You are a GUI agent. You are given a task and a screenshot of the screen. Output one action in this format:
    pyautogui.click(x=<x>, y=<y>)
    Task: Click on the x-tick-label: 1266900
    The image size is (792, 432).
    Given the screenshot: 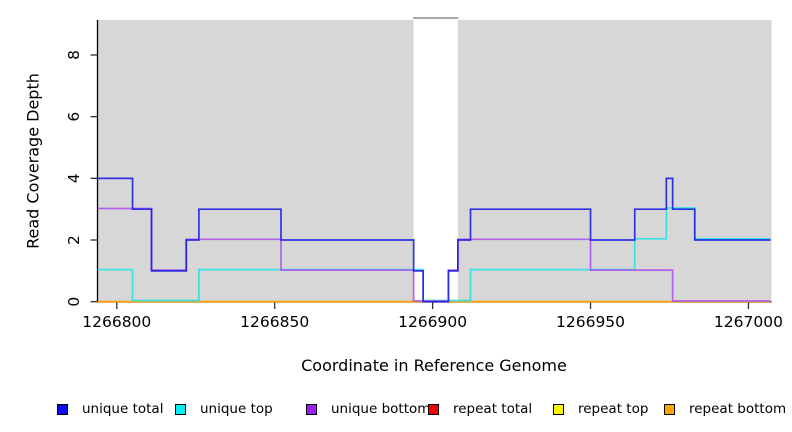 What is the action you would take?
    pyautogui.click(x=432, y=322)
    